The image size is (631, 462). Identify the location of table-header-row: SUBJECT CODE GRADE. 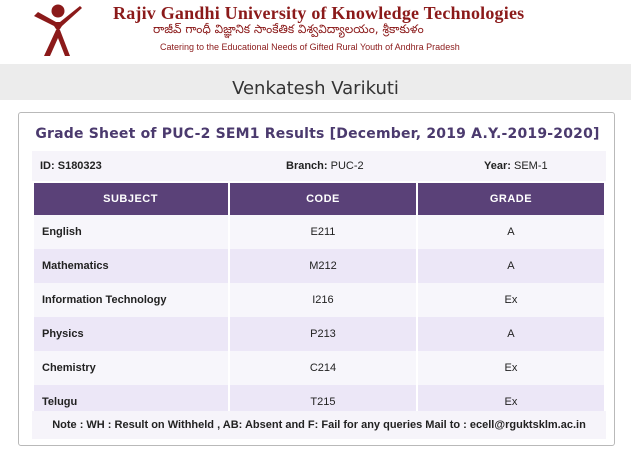
(319, 199).